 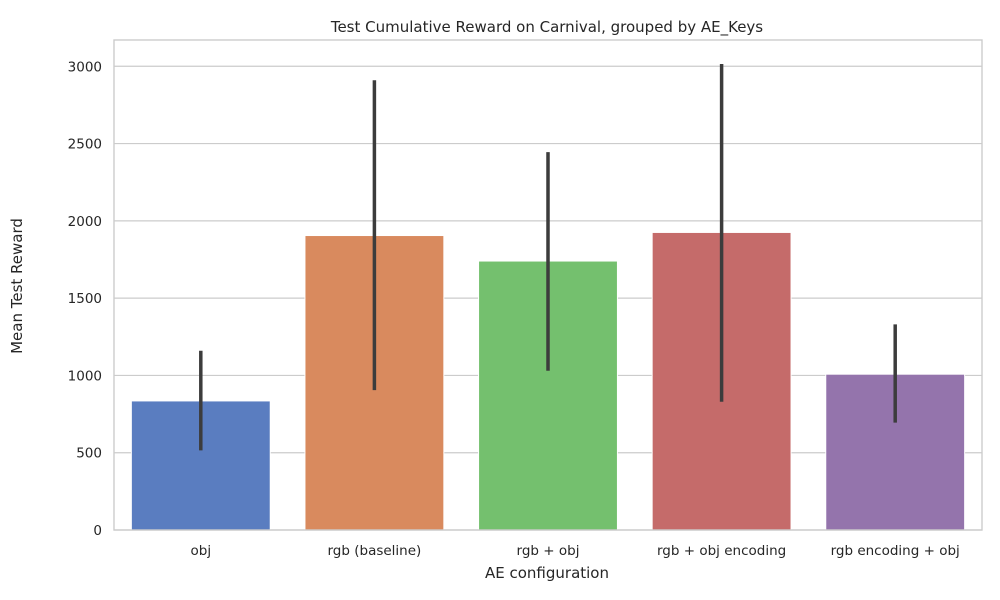 What do you see at coordinates (85, 67) in the screenshot?
I see `y-tick-label: 3000` at bounding box center [85, 67].